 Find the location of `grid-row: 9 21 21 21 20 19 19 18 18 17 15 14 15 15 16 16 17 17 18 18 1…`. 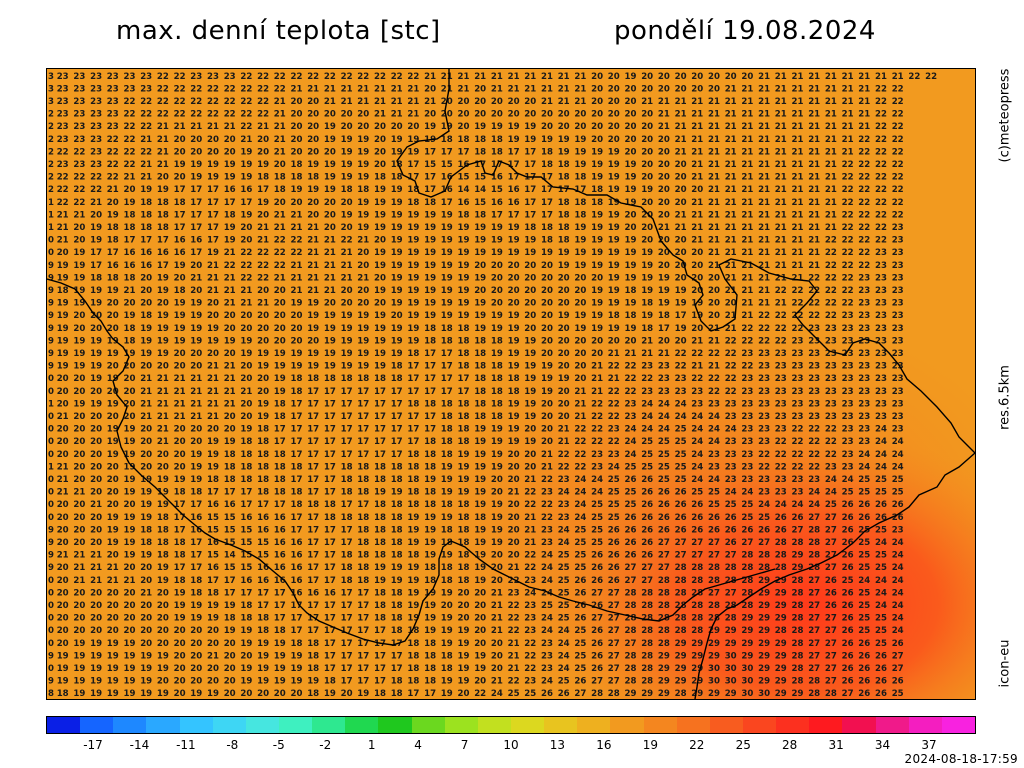

grid-row: 9 21 21 21 20 19 19 18 18 17 15 14 15 15 16 16 17 17 18 18 1… is located at coordinates (476, 556).